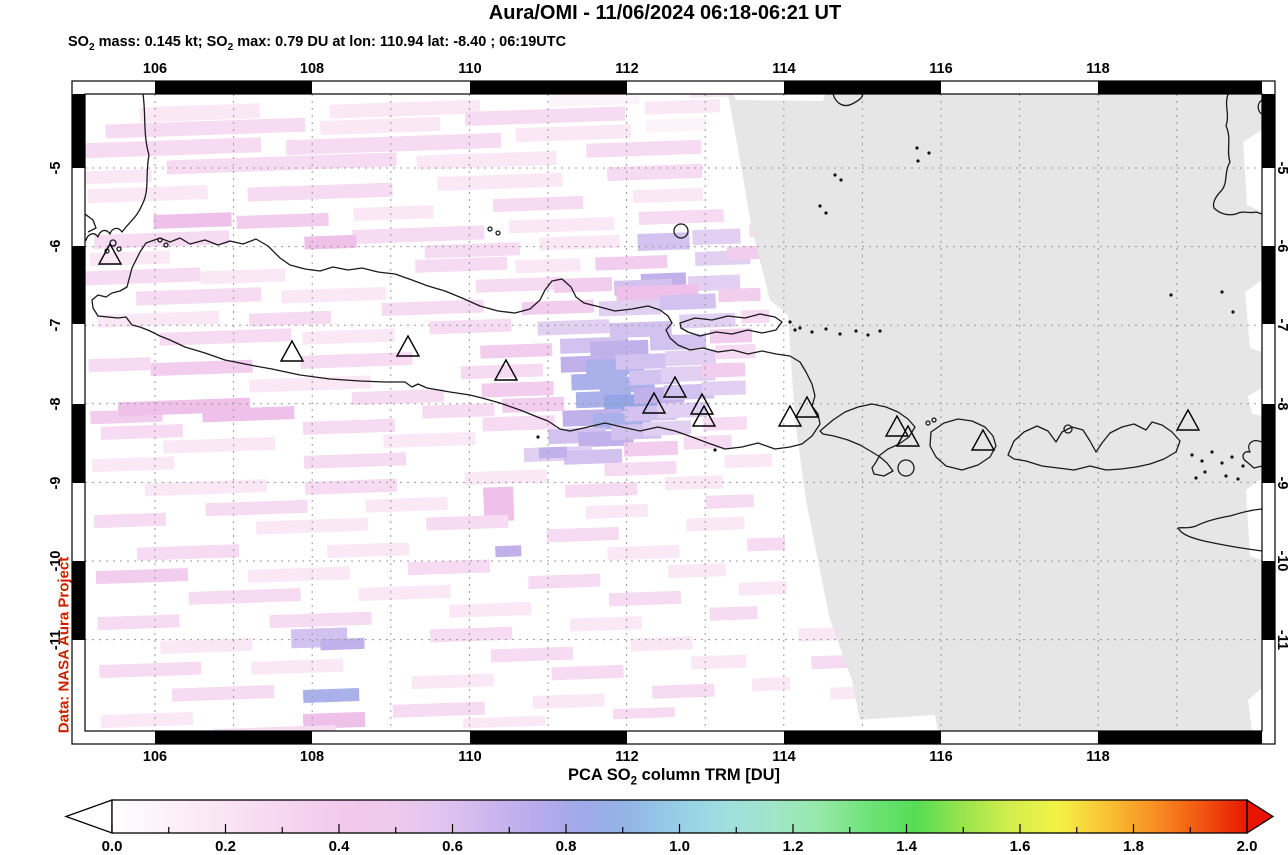 This screenshot has height=855, width=1288. What do you see at coordinates (793, 846) in the screenshot?
I see `colorbar-tick-label: 1.2` at bounding box center [793, 846].